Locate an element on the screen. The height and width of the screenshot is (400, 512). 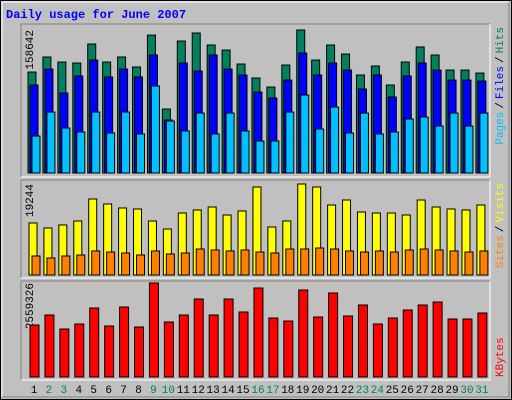
x-tick-label: 14 is located at coordinates (228, 391).